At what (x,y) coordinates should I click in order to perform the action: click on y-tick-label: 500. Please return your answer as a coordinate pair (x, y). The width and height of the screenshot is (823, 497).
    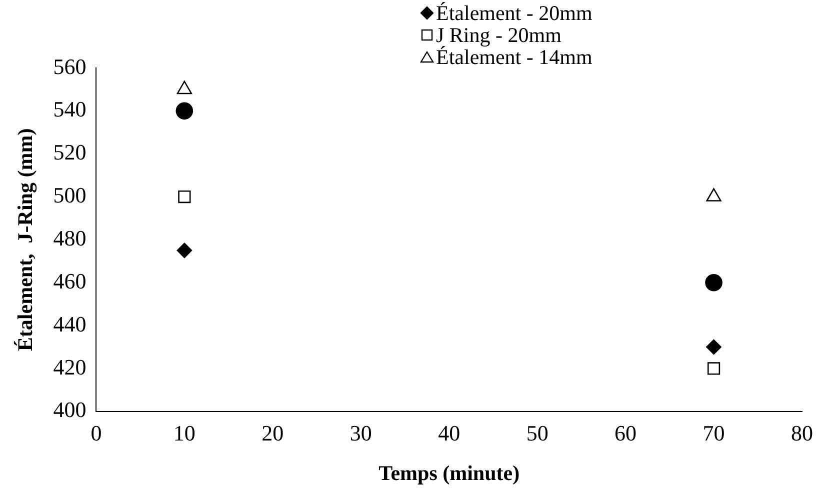
    Looking at the image, I should click on (69, 195).